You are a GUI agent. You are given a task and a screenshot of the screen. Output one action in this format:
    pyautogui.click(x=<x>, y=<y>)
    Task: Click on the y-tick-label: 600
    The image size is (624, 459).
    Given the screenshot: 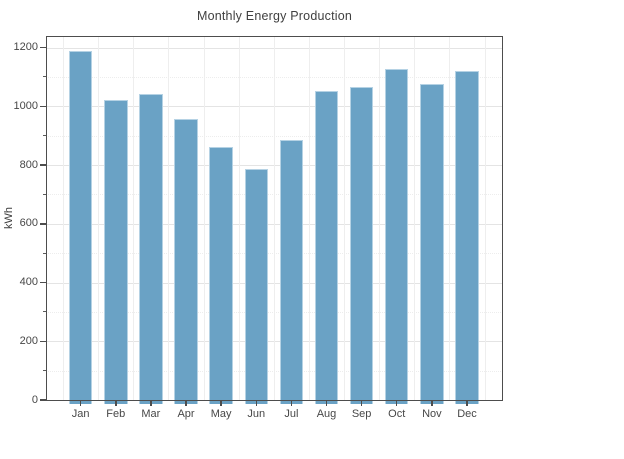 What is the action you would take?
    pyautogui.click(x=28, y=223)
    